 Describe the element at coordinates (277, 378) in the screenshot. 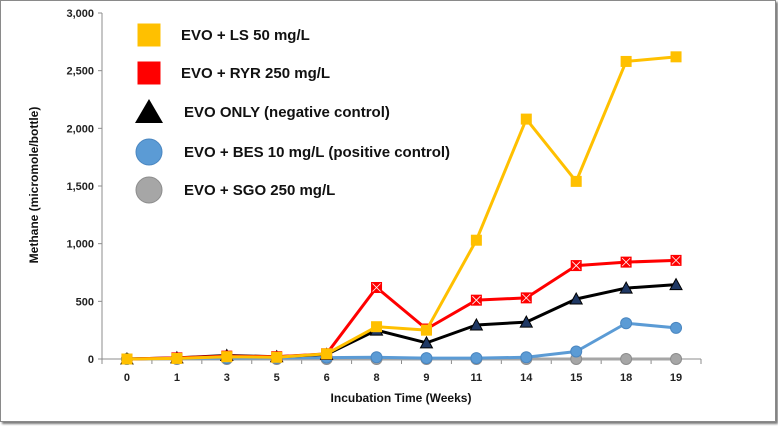

I see `x-tick-label: 5` at that location.